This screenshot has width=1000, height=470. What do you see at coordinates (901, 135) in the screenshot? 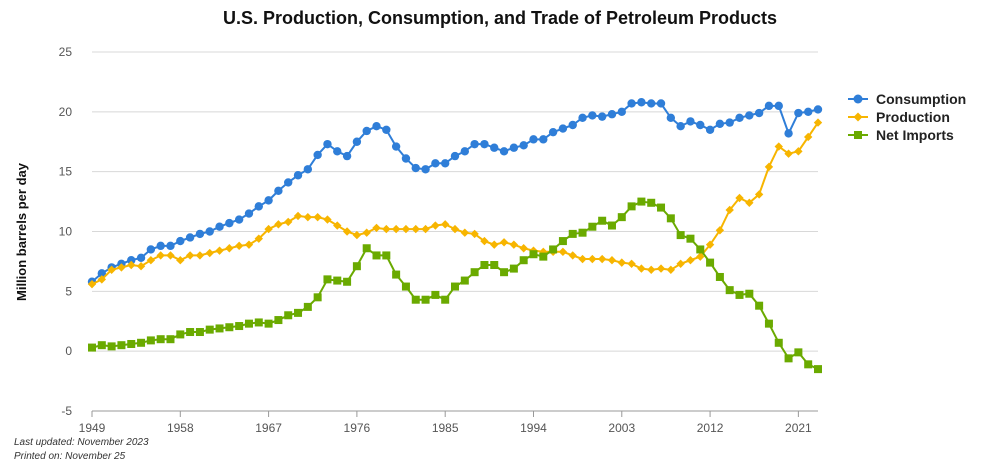
I see `legend-item: Net Imports` at bounding box center [901, 135].